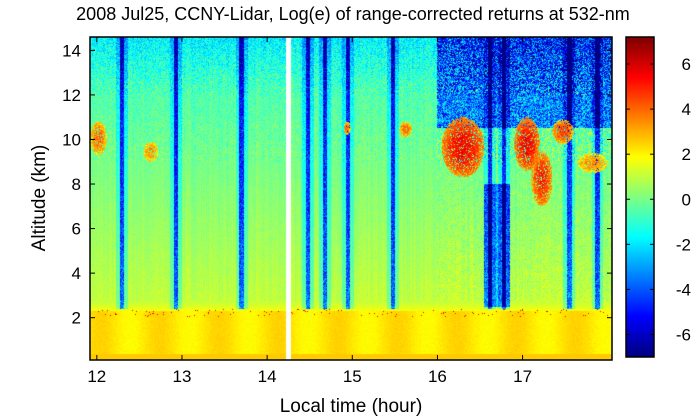  What do you see at coordinates (71, 95) in the screenshot?
I see `y-tick-label: 12` at bounding box center [71, 95].